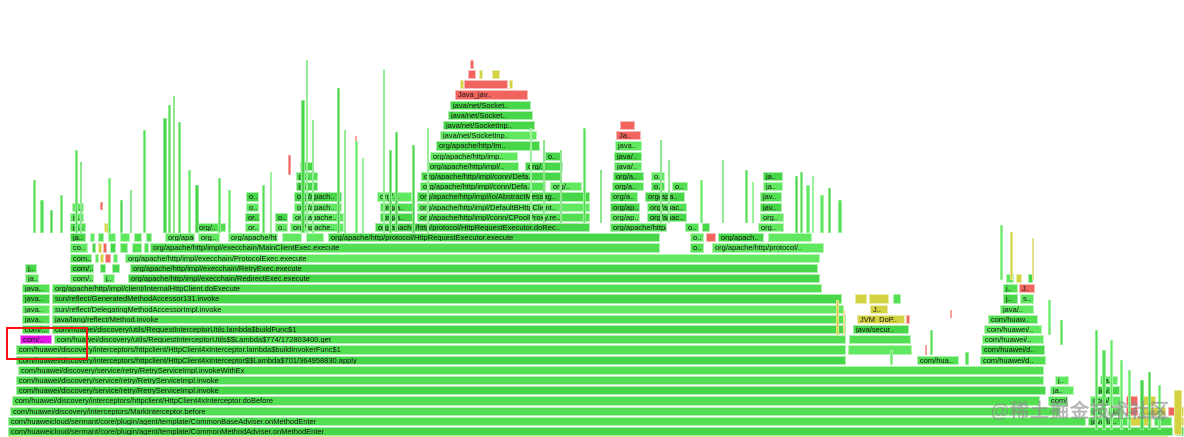 This screenshot has width=1184, height=437. What do you see at coordinates (1013, 340) in the screenshot?
I see `flame-frame: com/huawei/..` at bounding box center [1013, 340].